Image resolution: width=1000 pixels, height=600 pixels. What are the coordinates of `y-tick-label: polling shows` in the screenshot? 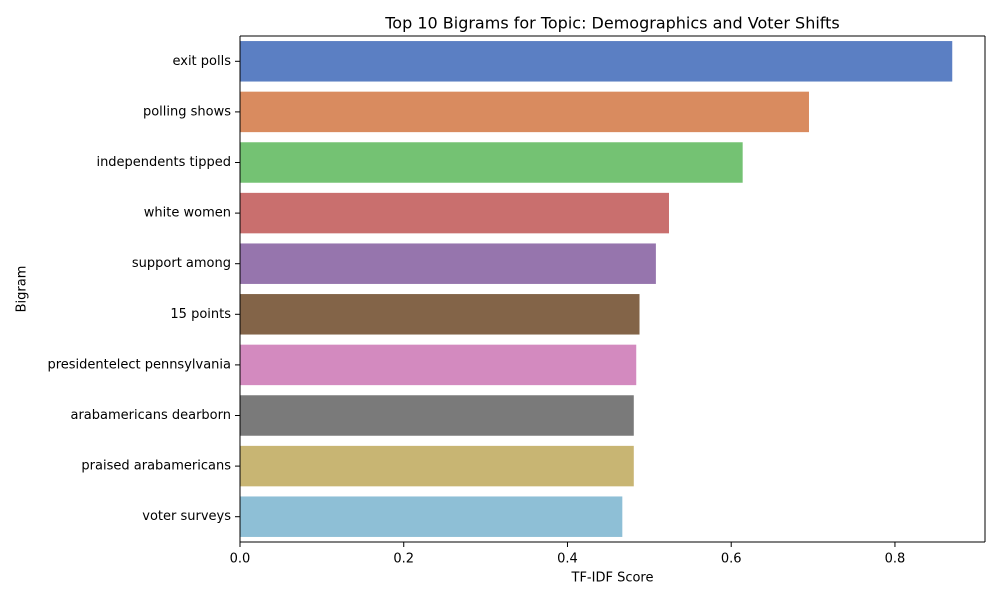 It's located at (187, 111).